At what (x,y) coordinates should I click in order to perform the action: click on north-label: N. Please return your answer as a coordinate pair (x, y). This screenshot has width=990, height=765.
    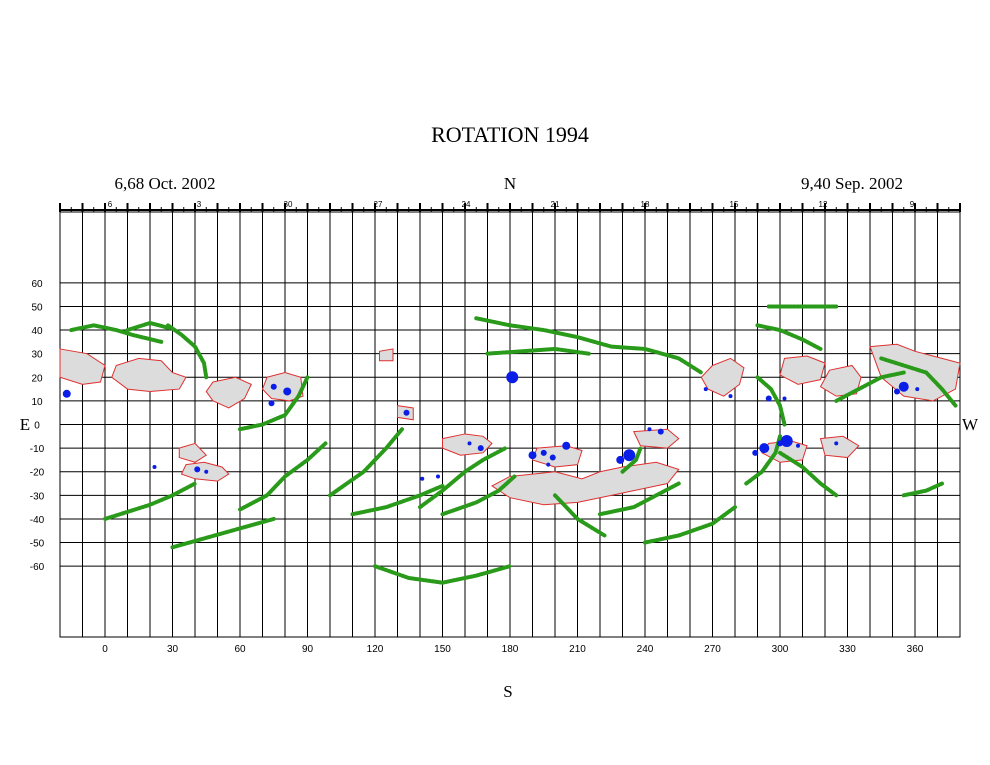
    Looking at the image, I should click on (510, 183).